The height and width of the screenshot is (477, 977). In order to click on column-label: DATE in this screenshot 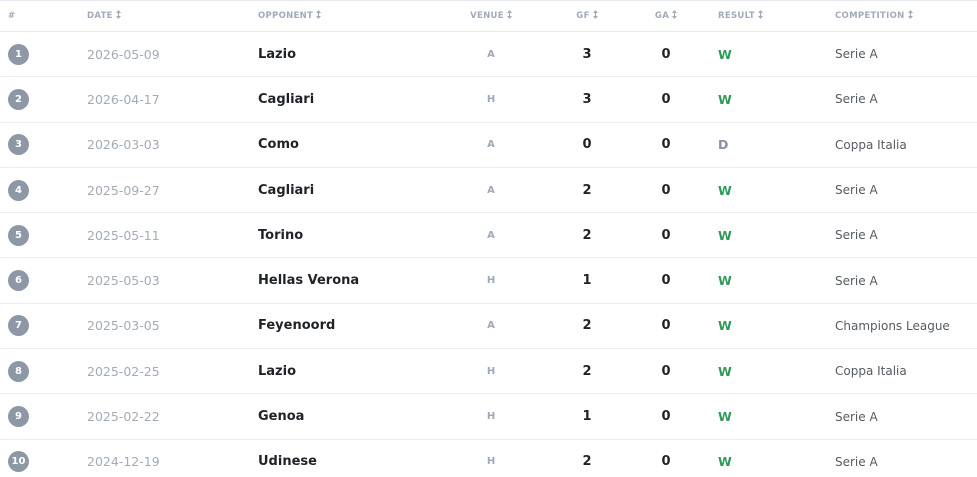, I will do `click(100, 16)`.